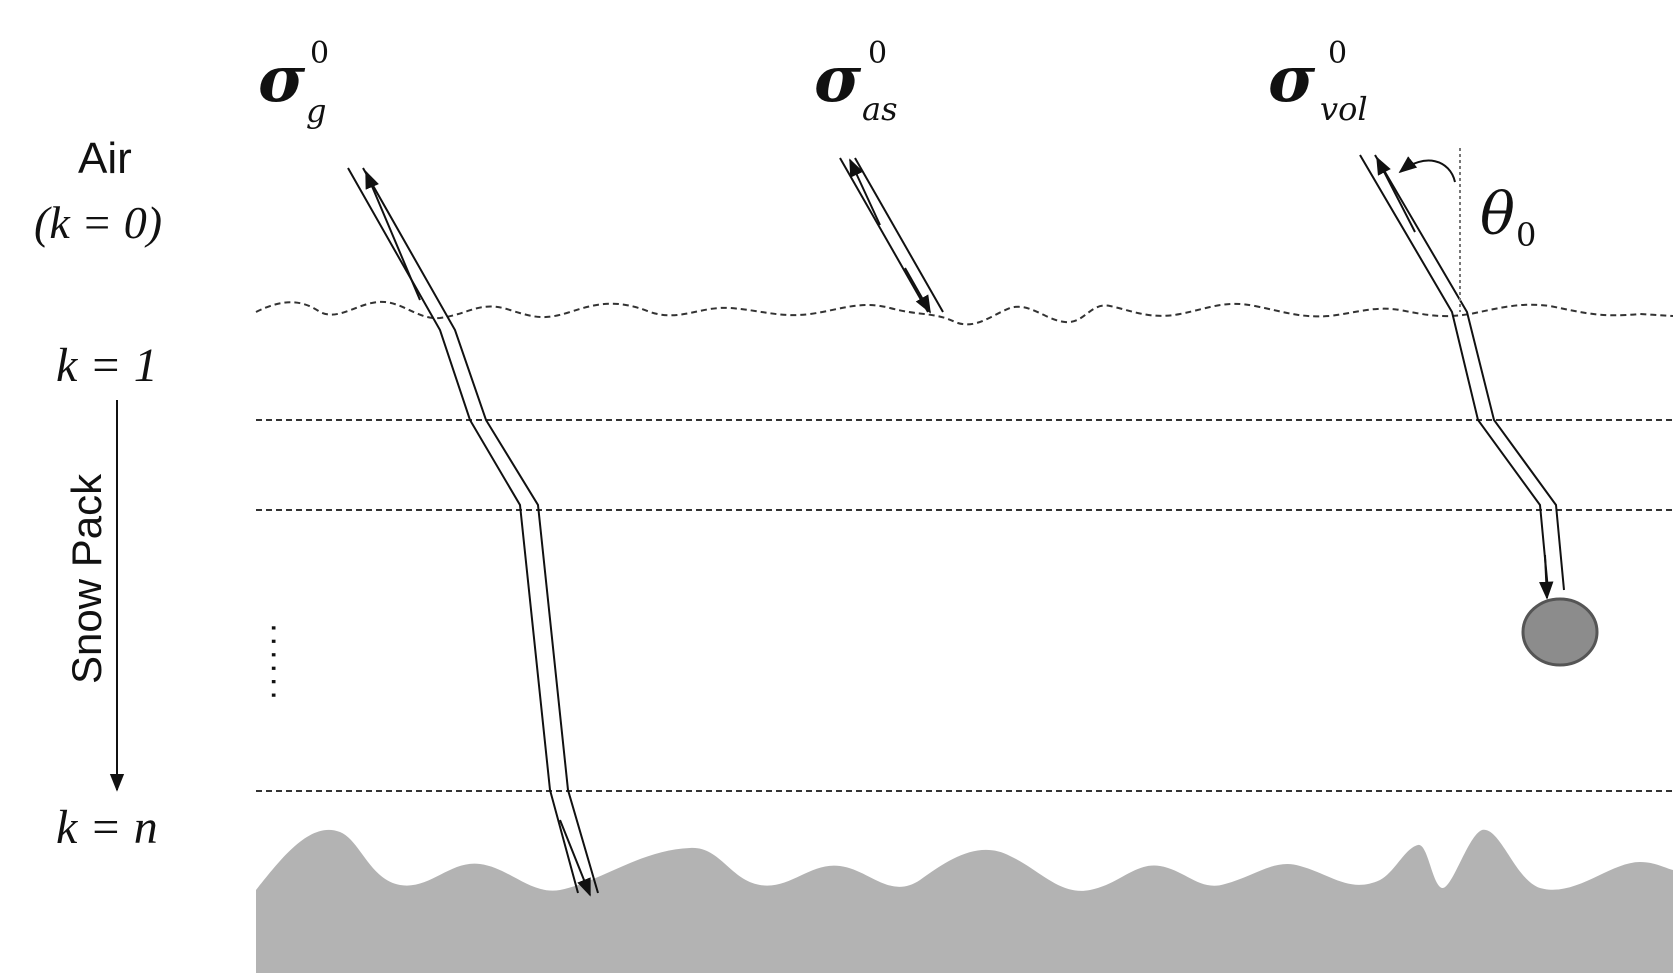 The image size is (1673, 973). I want to click on first-layer-index: k = 1, so click(107, 365).